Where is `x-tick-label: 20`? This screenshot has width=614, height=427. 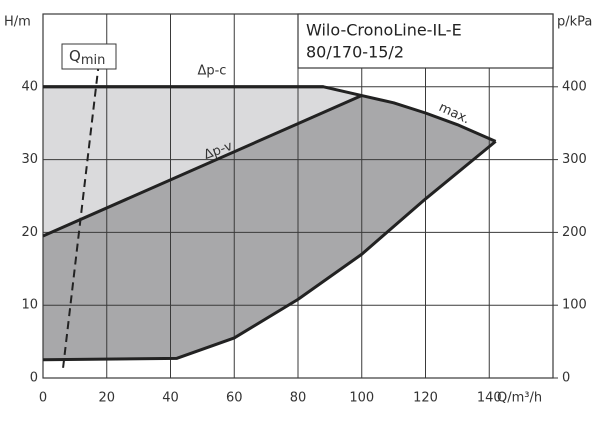 x-tick-label: 20 is located at coordinates (106, 398).